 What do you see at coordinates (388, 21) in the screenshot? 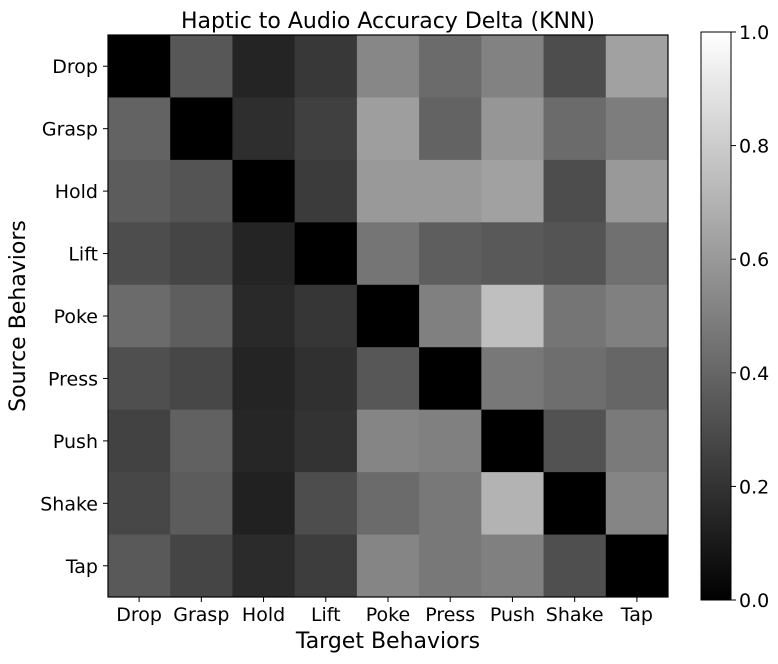
I see `chart-title: Haptic to Audio Accuracy Delta (KNN)` at bounding box center [388, 21].